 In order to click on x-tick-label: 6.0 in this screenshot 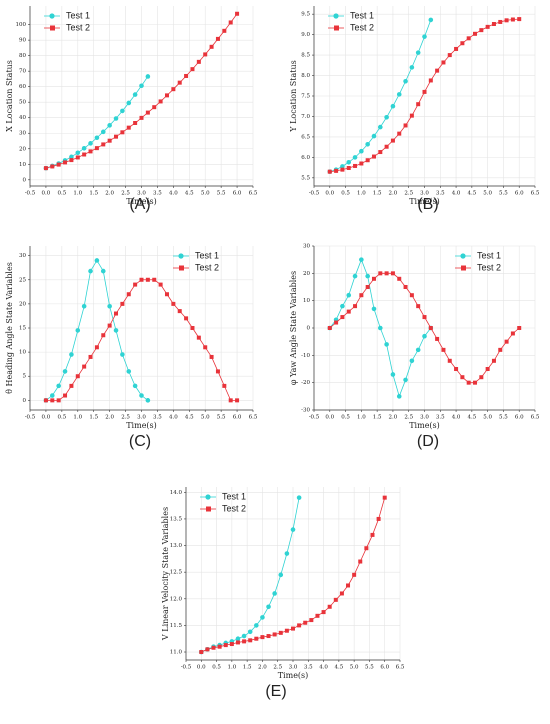, I will do `click(384, 668)`.